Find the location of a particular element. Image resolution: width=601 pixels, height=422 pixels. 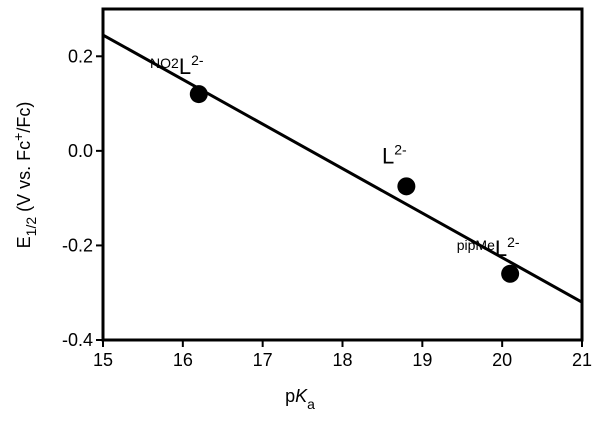

y-tick-label: -0.4 is located at coordinates (77, 340).